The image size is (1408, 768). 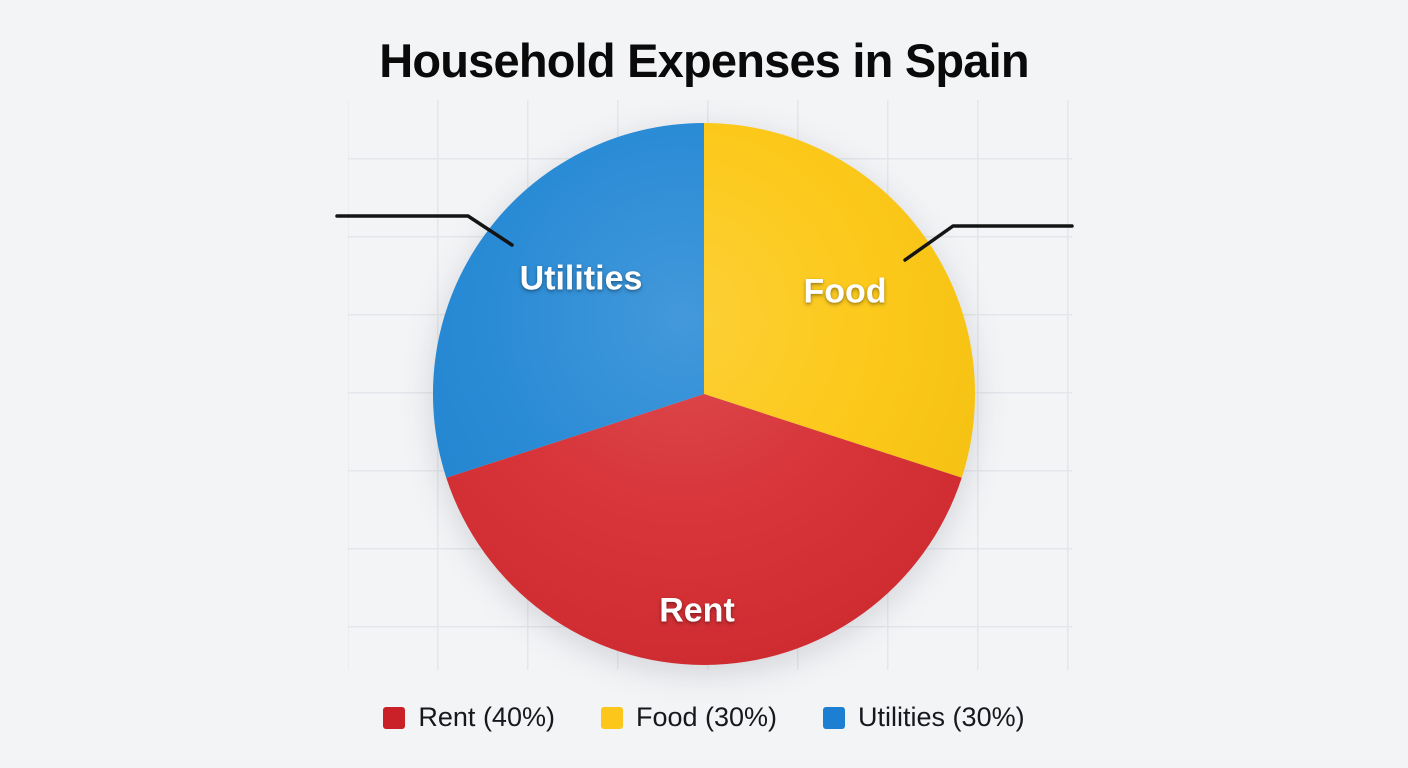 I want to click on legend-item-utilities: Utilities (30%), so click(x=924, y=717).